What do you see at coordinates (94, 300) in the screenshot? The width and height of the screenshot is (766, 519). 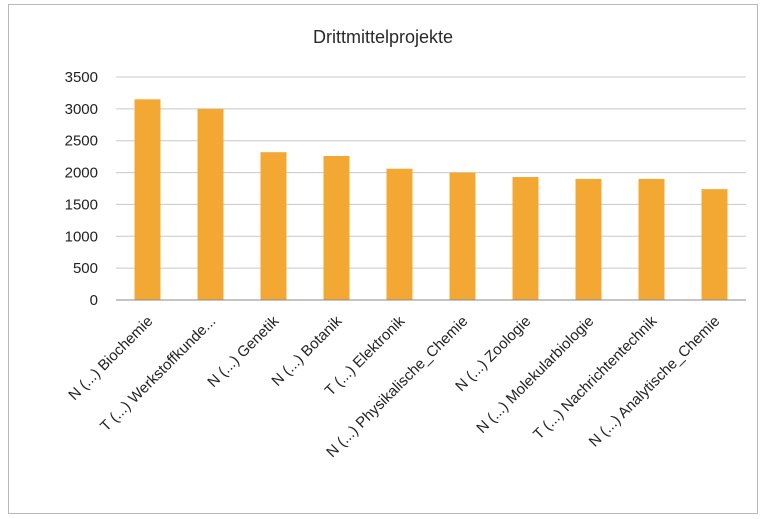 I see `y-tick-label: 0` at bounding box center [94, 300].